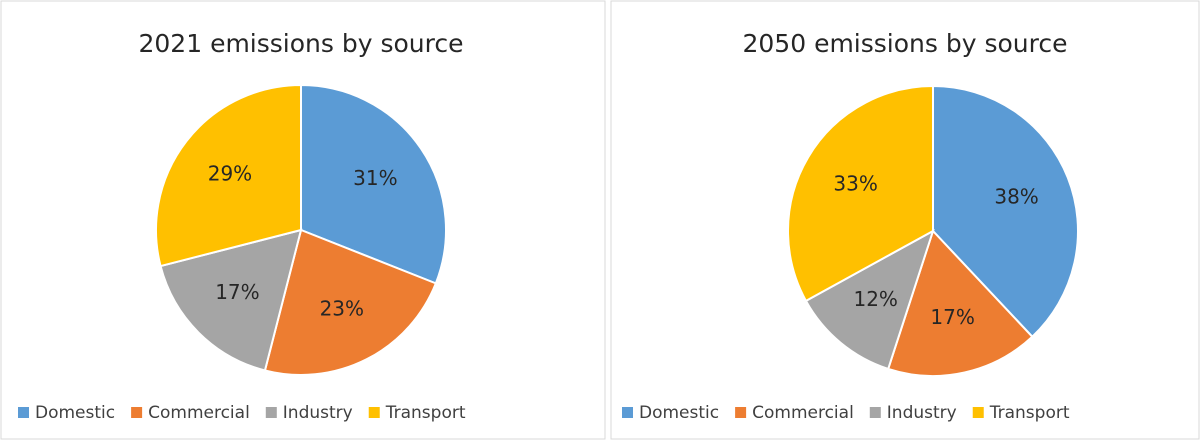 The width and height of the screenshot is (1200, 440). Describe the element at coordinates (375, 178) in the screenshot. I see `data-label: 31%` at that location.